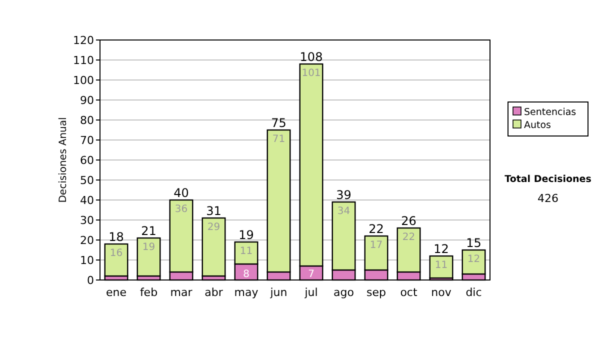 This screenshot has height=340, width=600. I want to click on legend-label: Sentencias, so click(550, 112).